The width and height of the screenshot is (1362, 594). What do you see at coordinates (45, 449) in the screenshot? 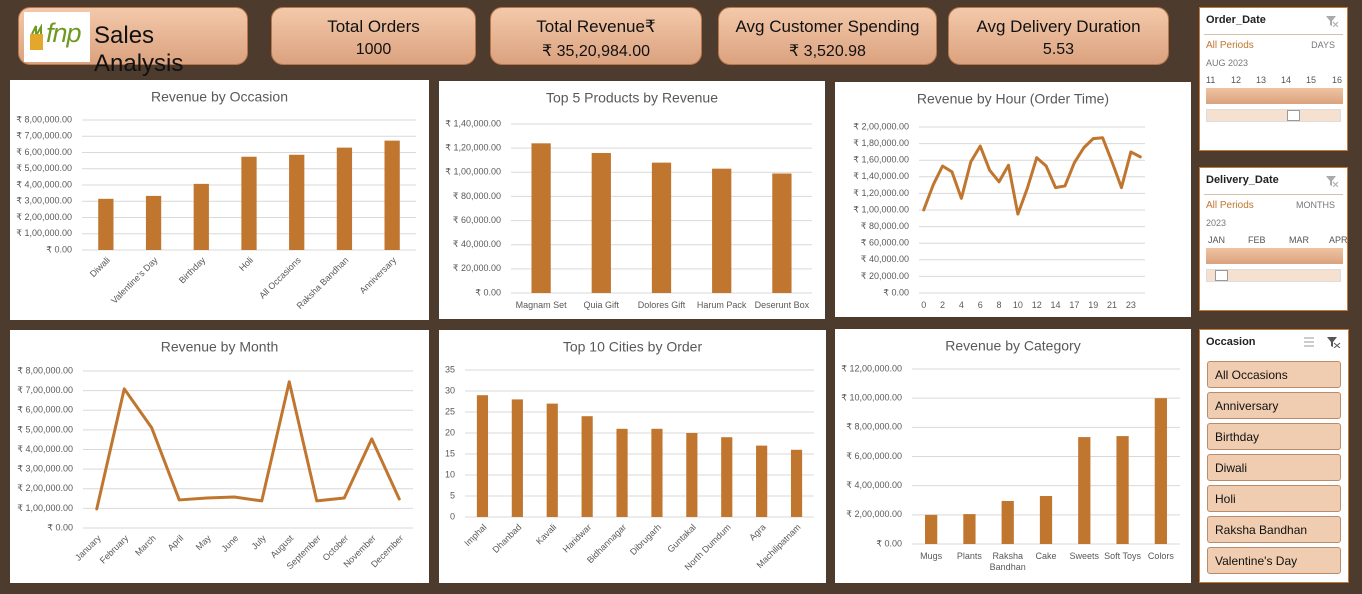
I see `y-tick-label: ₹ 4,00,000.00` at bounding box center [45, 449].